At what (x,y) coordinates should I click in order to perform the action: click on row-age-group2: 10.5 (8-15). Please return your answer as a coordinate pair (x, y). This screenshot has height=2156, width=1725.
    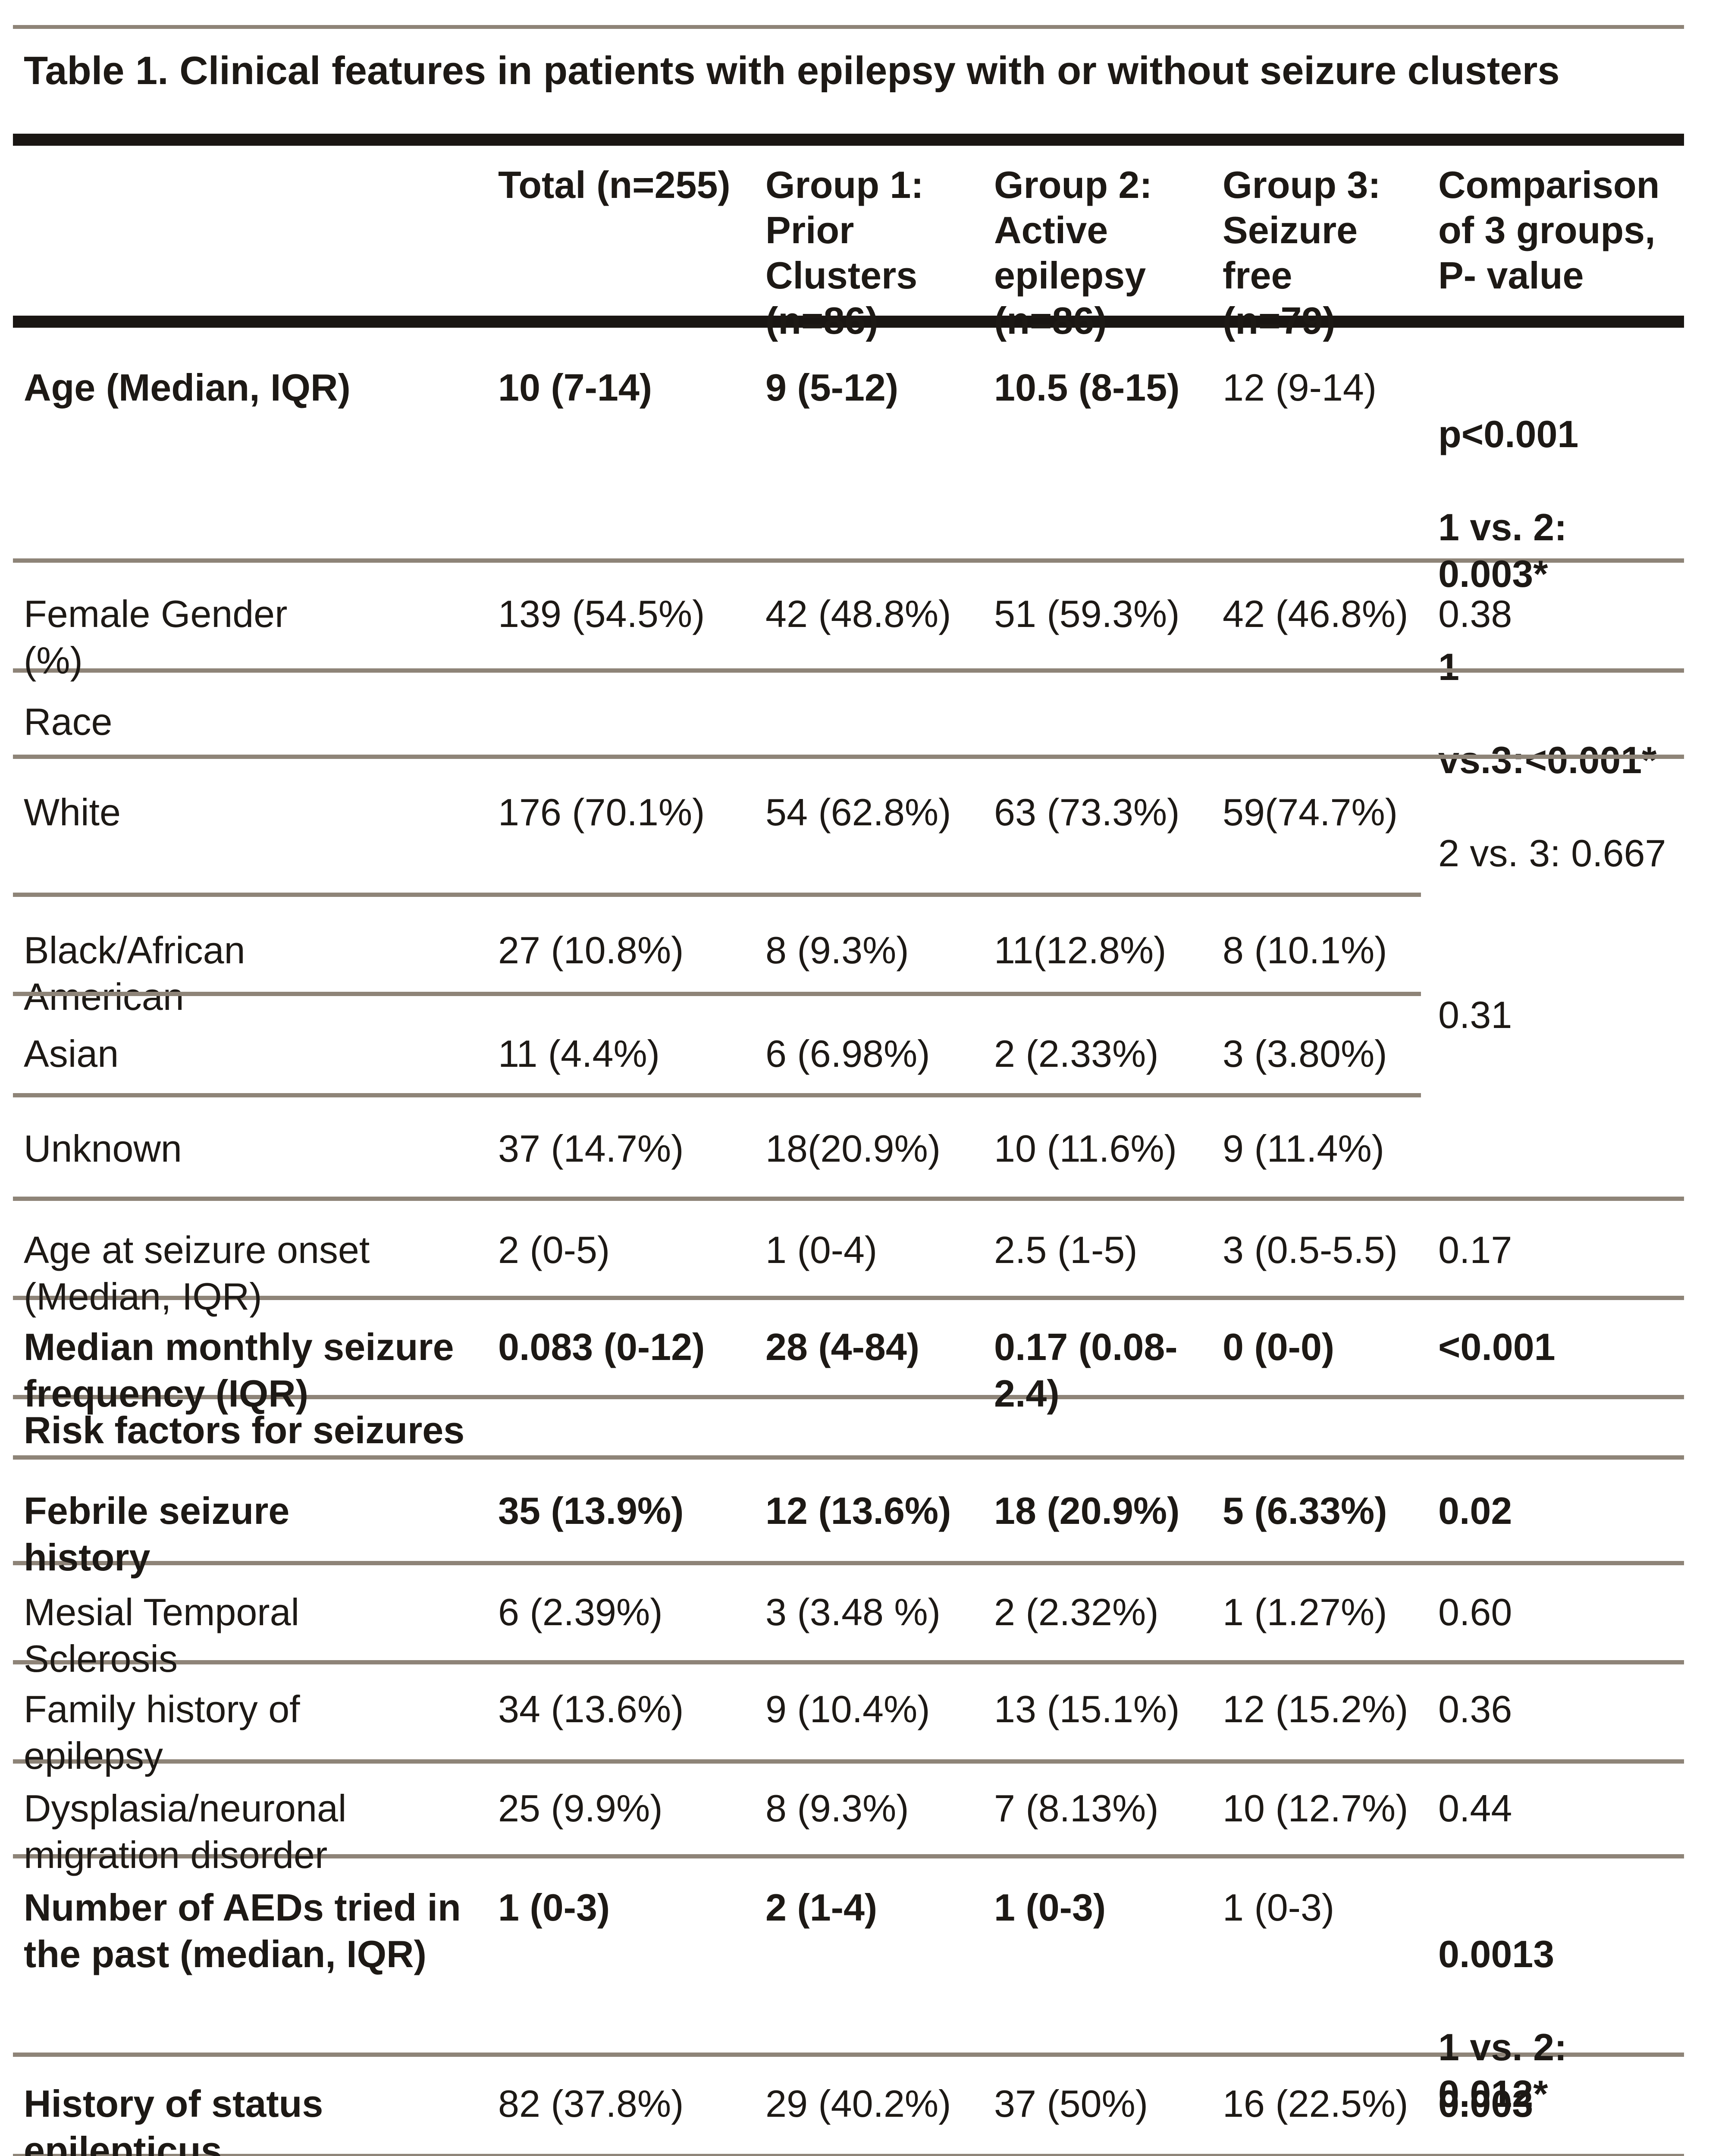
    Looking at the image, I should click on (1087, 387).